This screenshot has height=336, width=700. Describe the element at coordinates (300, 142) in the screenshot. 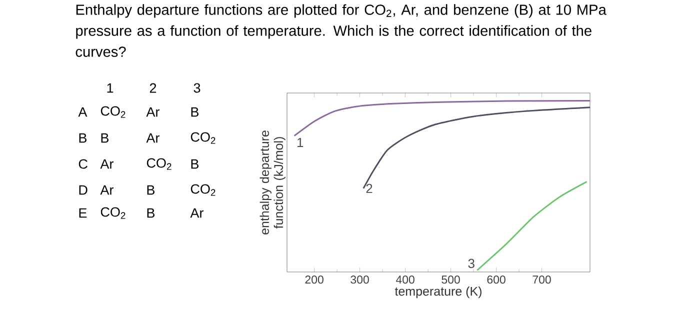

I see `series-label: 1` at that location.